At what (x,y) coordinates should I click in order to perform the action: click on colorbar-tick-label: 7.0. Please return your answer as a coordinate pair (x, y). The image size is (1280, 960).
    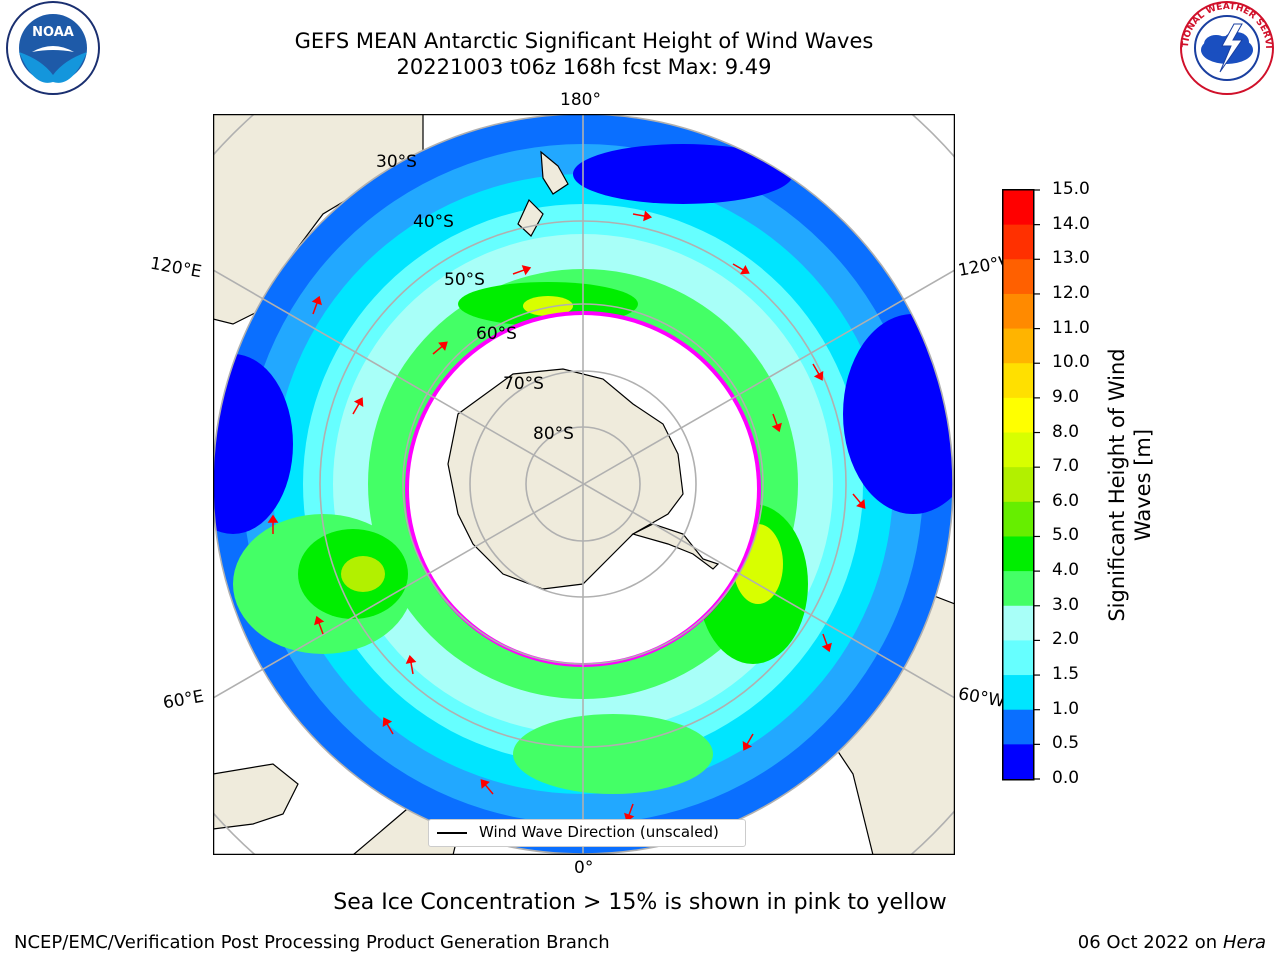
    Looking at the image, I should click on (1066, 466).